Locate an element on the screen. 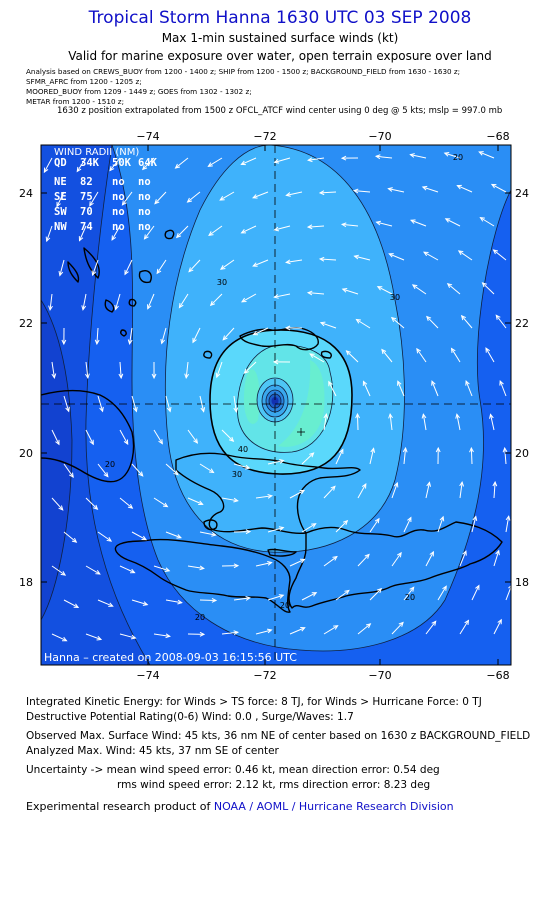 The height and width of the screenshot is (915, 560). lon-tick-label-top: −72 is located at coordinates (264, 136).